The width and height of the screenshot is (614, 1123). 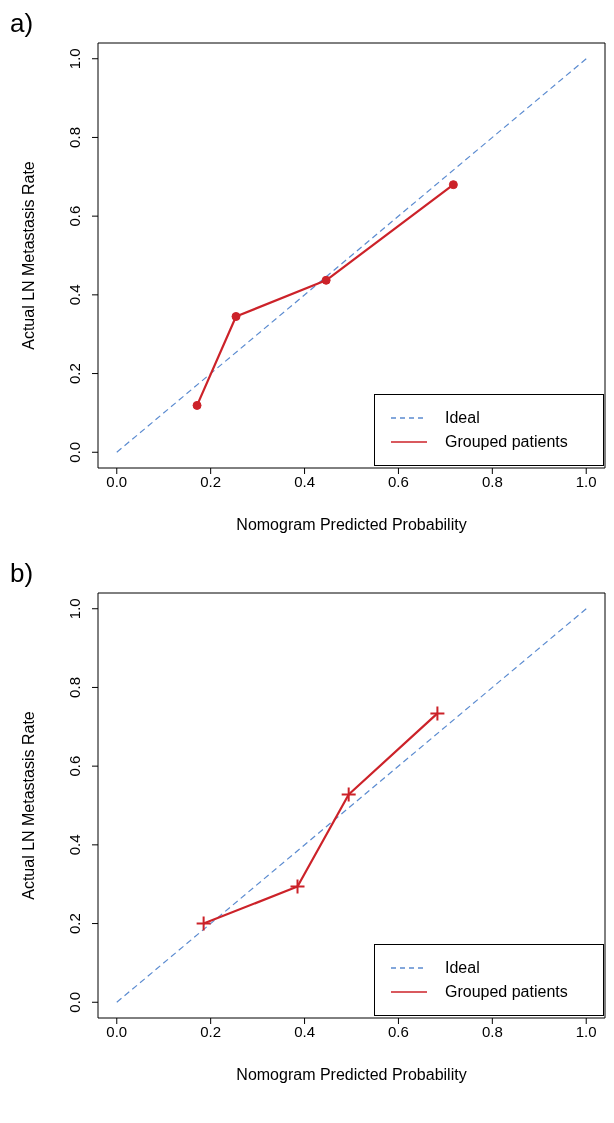 I want to click on chart-title: b), so click(x=22, y=573).